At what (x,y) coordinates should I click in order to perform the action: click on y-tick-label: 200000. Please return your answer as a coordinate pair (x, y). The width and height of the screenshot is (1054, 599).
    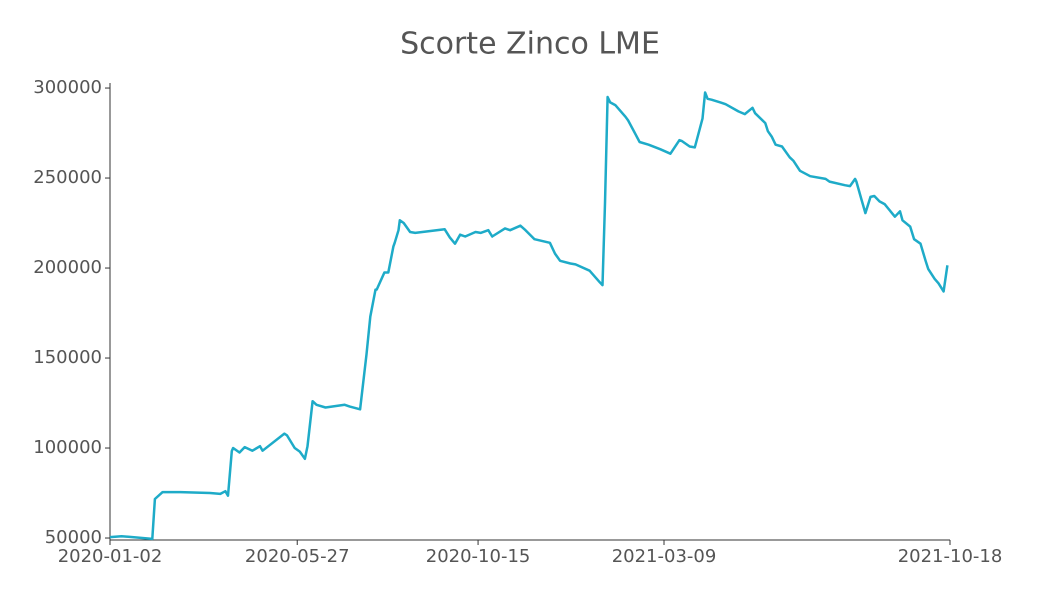
    Looking at the image, I should click on (67, 267).